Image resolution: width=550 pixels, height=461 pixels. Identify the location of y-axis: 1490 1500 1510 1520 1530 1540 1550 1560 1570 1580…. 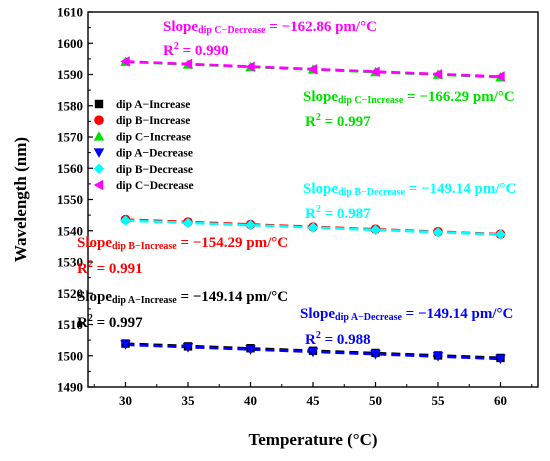
(75, 200).